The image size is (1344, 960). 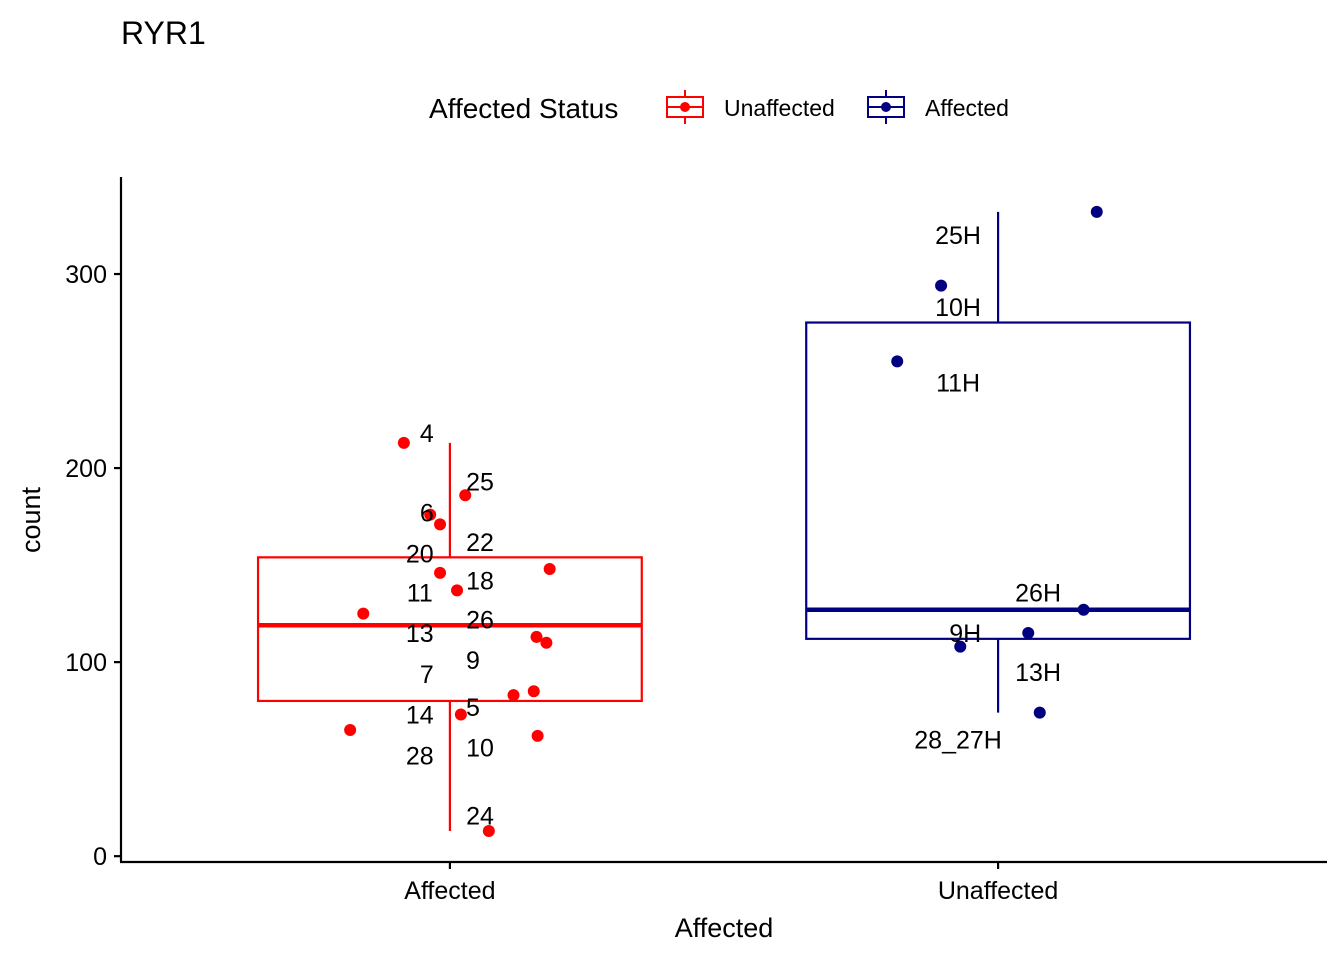 I want to click on point-label: 14, so click(x=420, y=716).